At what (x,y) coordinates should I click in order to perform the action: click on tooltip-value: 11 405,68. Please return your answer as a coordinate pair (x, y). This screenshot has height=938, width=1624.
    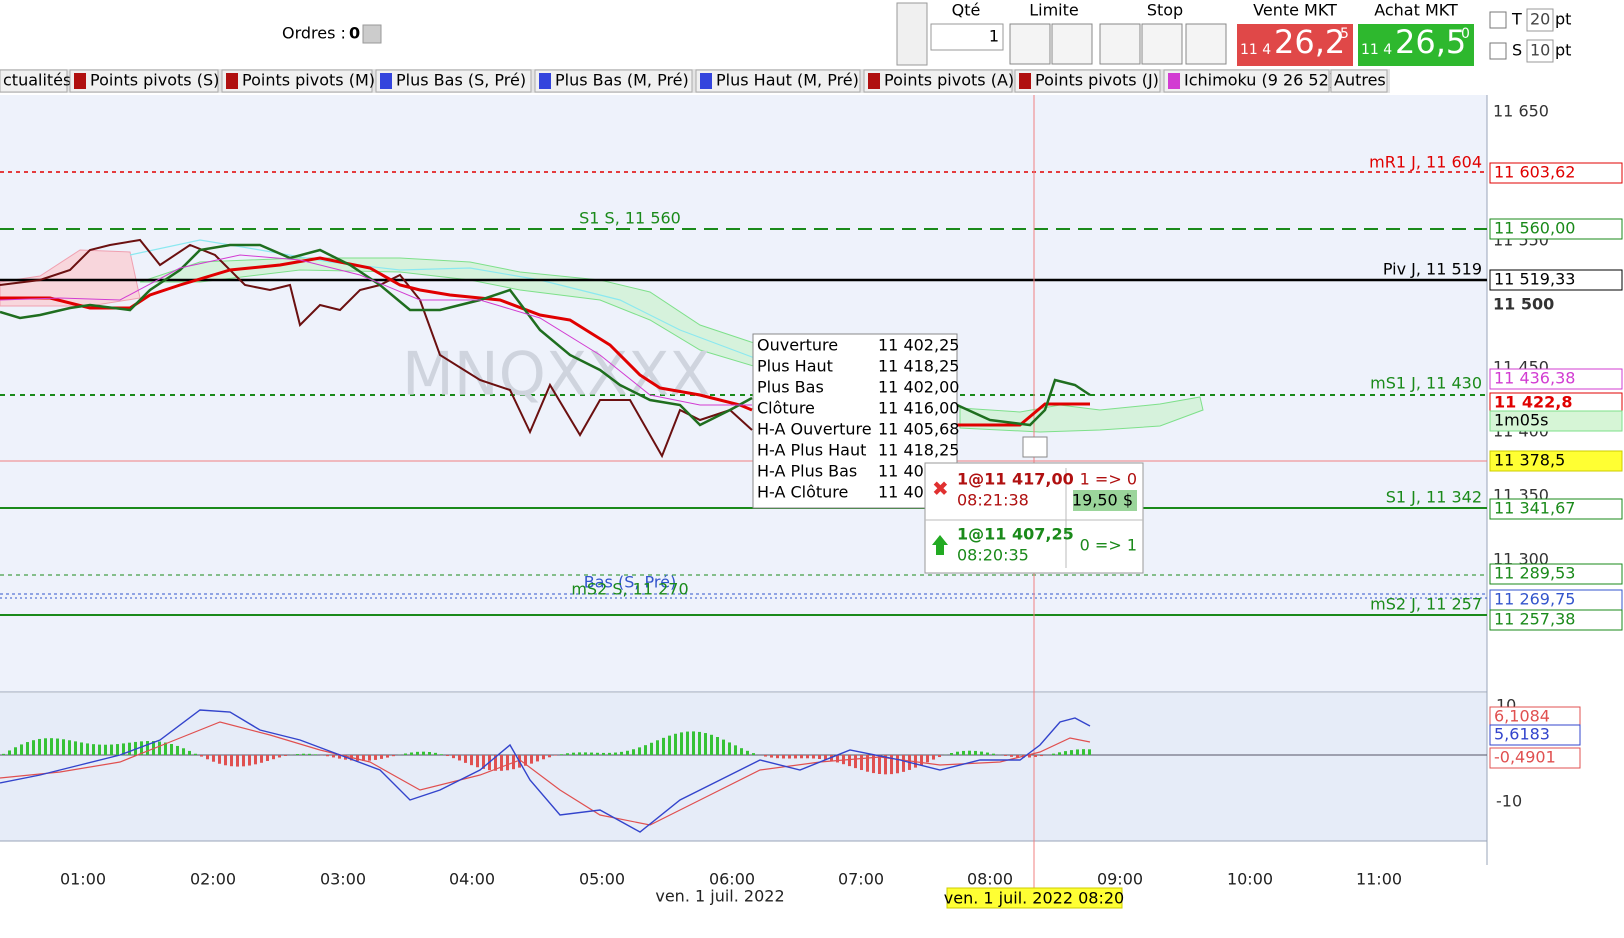
    Looking at the image, I should click on (918, 429).